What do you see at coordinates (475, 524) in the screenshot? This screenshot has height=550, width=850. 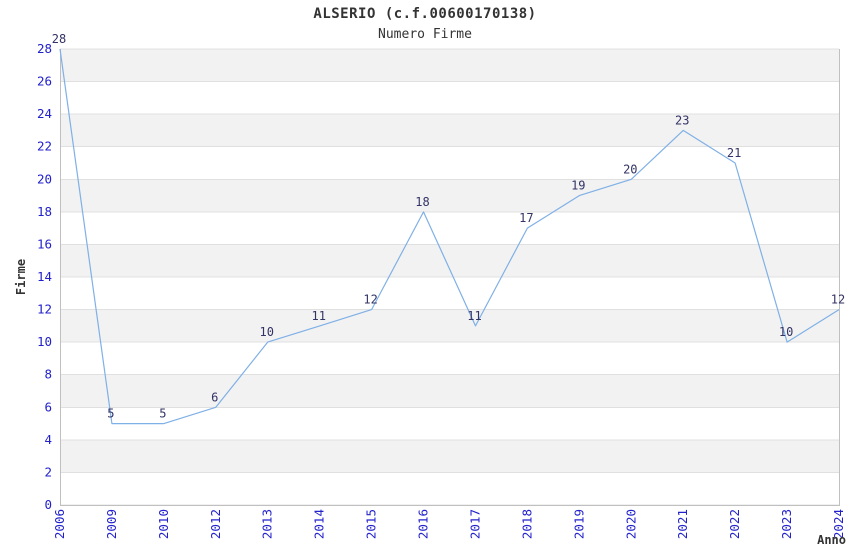 I see `x-tick-label: 2017` at bounding box center [475, 524].